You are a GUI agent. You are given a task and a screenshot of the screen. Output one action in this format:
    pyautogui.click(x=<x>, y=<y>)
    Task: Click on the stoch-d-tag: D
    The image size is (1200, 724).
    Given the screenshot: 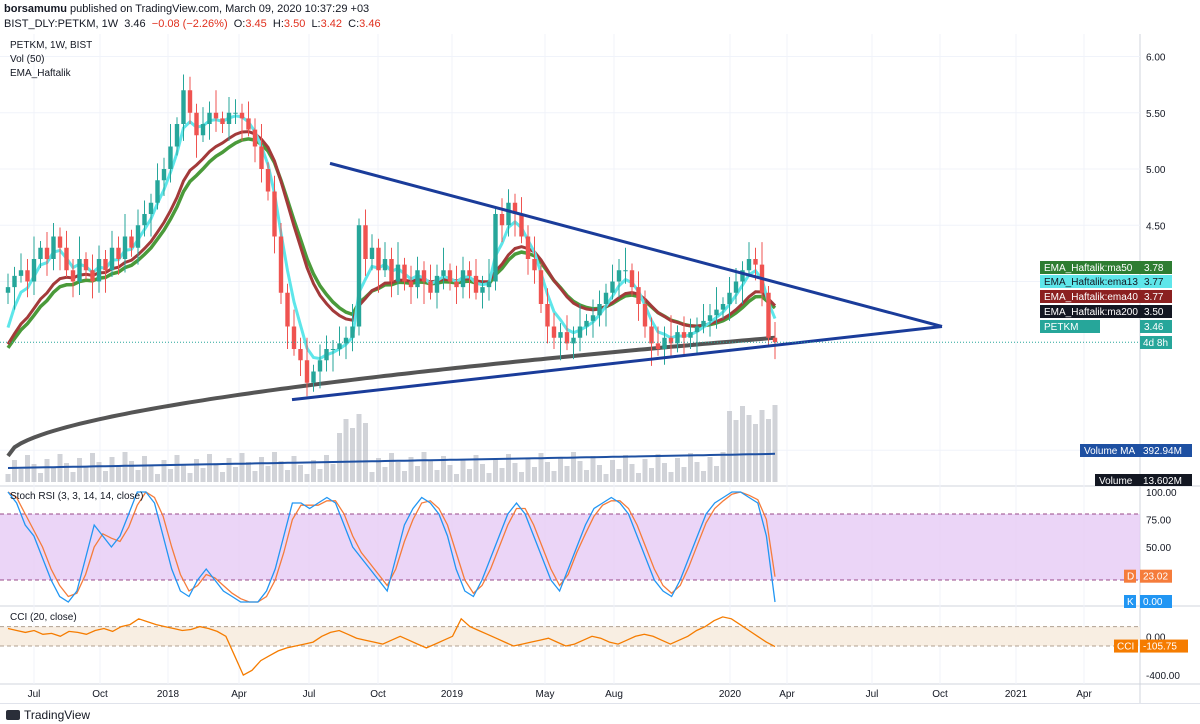 What is the action you would take?
    pyautogui.click(x=1130, y=577)
    